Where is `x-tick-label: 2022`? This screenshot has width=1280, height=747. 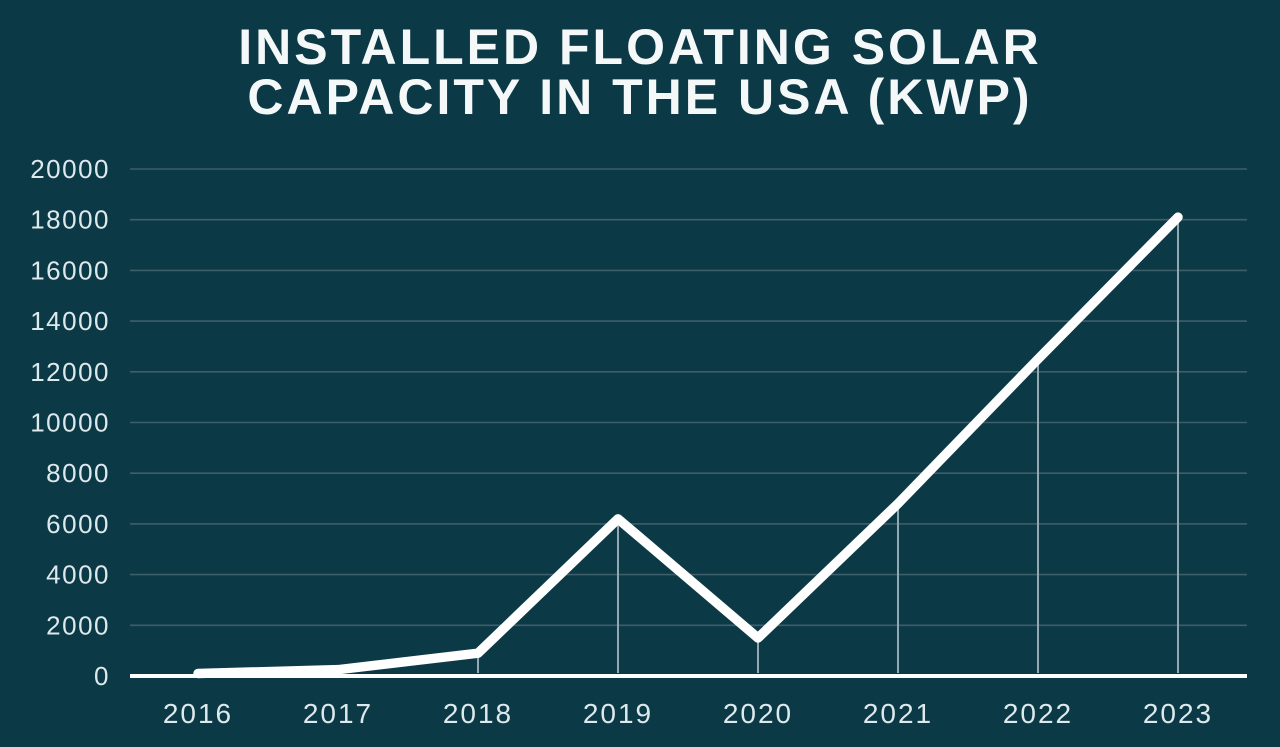 x-tick-label: 2022 is located at coordinates (1038, 713).